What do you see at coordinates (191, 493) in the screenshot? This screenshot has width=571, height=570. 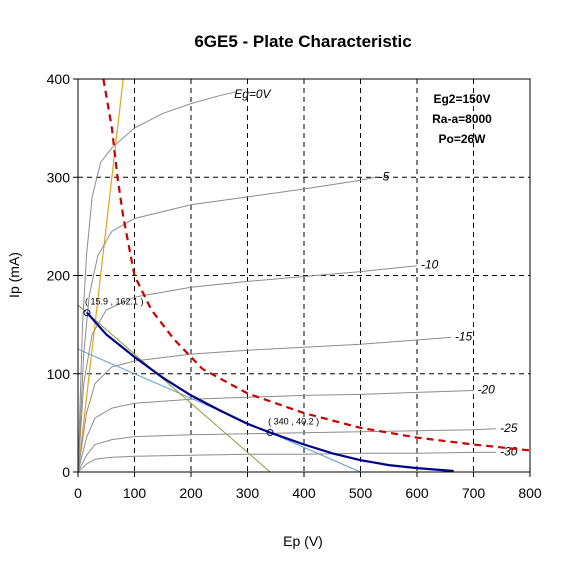 I see `x-tick-label-200: 200` at bounding box center [191, 493].